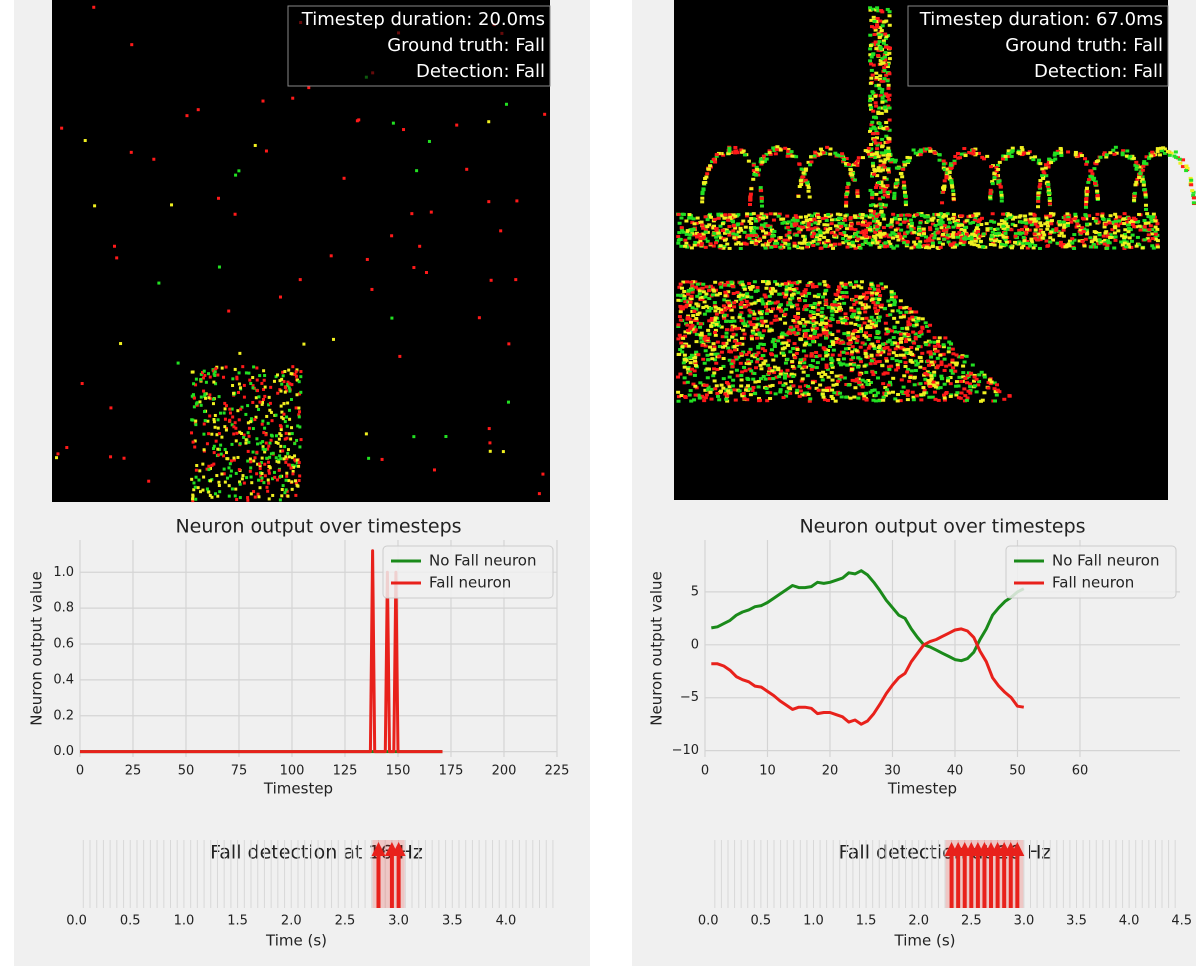 The image size is (1196, 966). I want to click on overlay-text: Detection: Fall, so click(1098, 71).